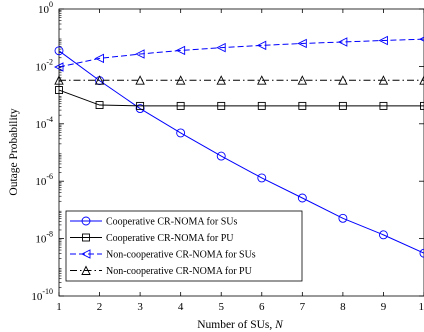 This screenshot has width=424, height=332. Describe the element at coordinates (221, 307) in the screenshot. I see `x-tick-label: 5` at that location.